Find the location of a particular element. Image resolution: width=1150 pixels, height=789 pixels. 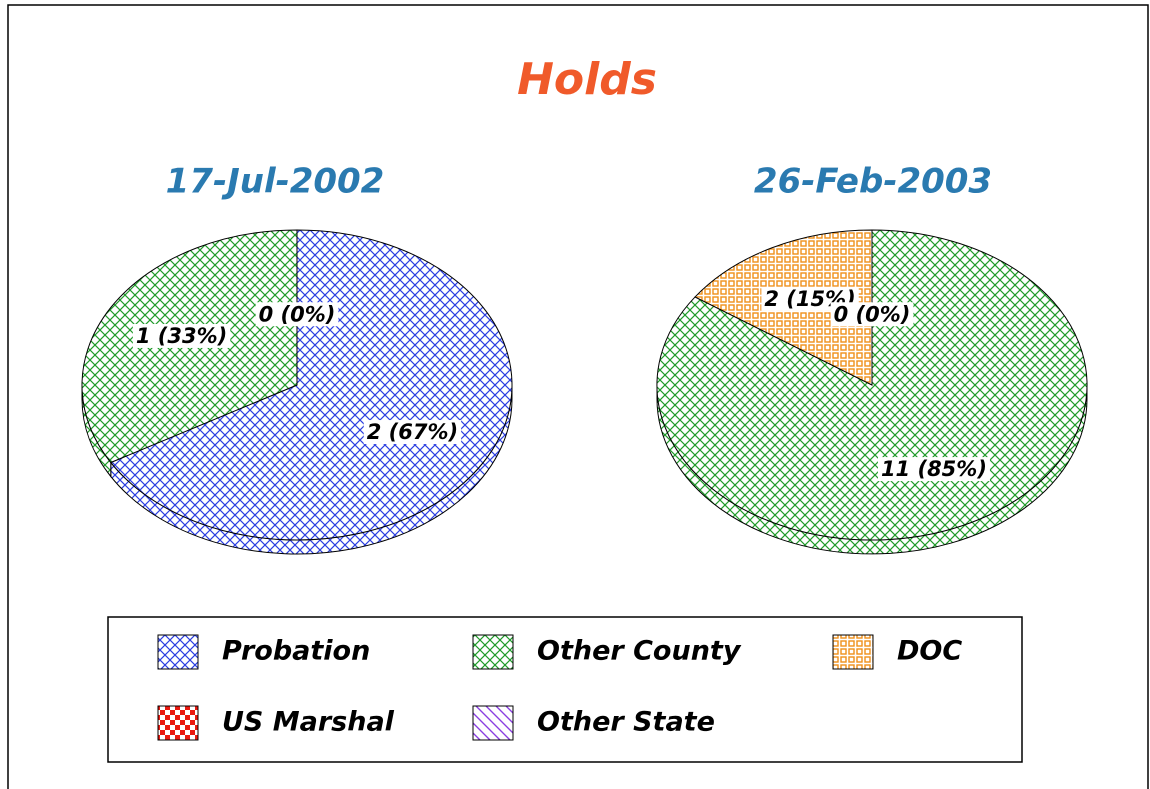

pie-title: 17-Jul-2002 is located at coordinates (275, 182).